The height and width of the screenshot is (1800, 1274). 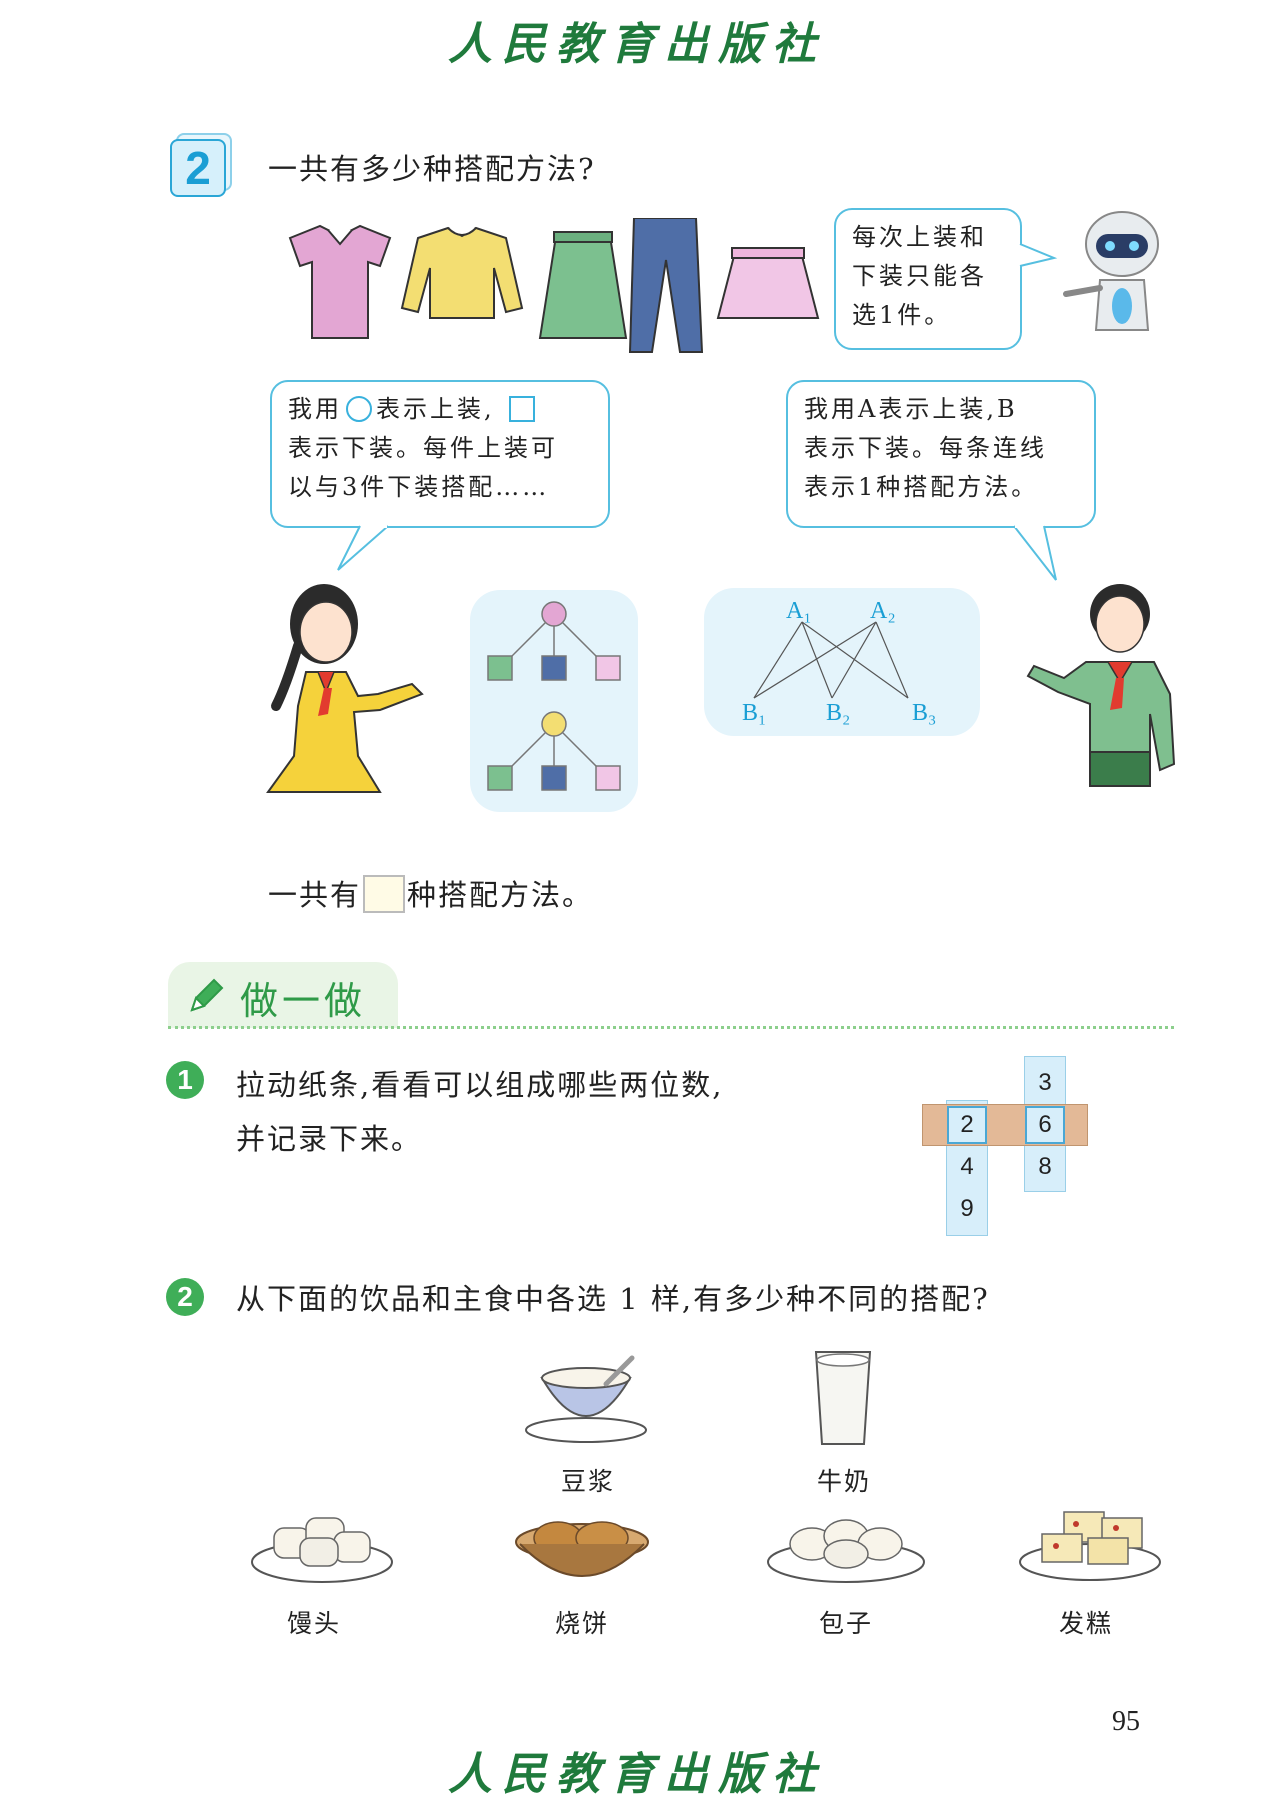 I want to click on example-number: 2, so click(x=198, y=168).